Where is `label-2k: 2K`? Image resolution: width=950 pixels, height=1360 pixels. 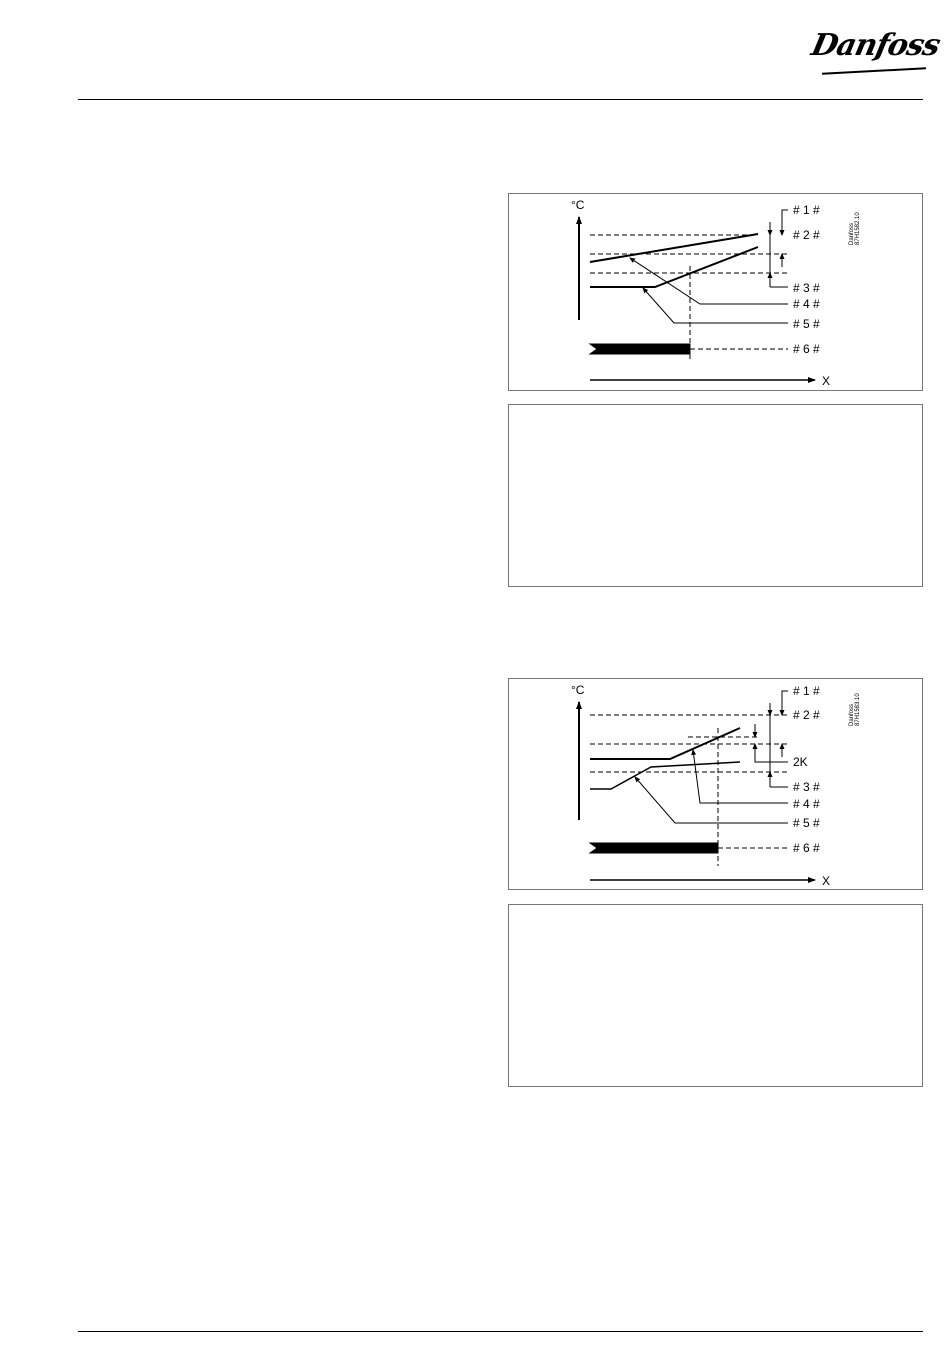 label-2k: 2K is located at coordinates (800, 762).